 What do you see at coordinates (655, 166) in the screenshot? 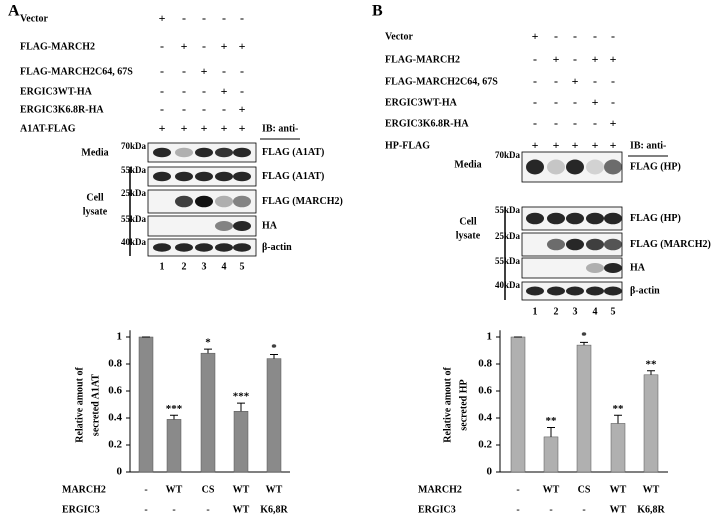
I see `antibody-label: FLAG (HP)` at bounding box center [655, 166].